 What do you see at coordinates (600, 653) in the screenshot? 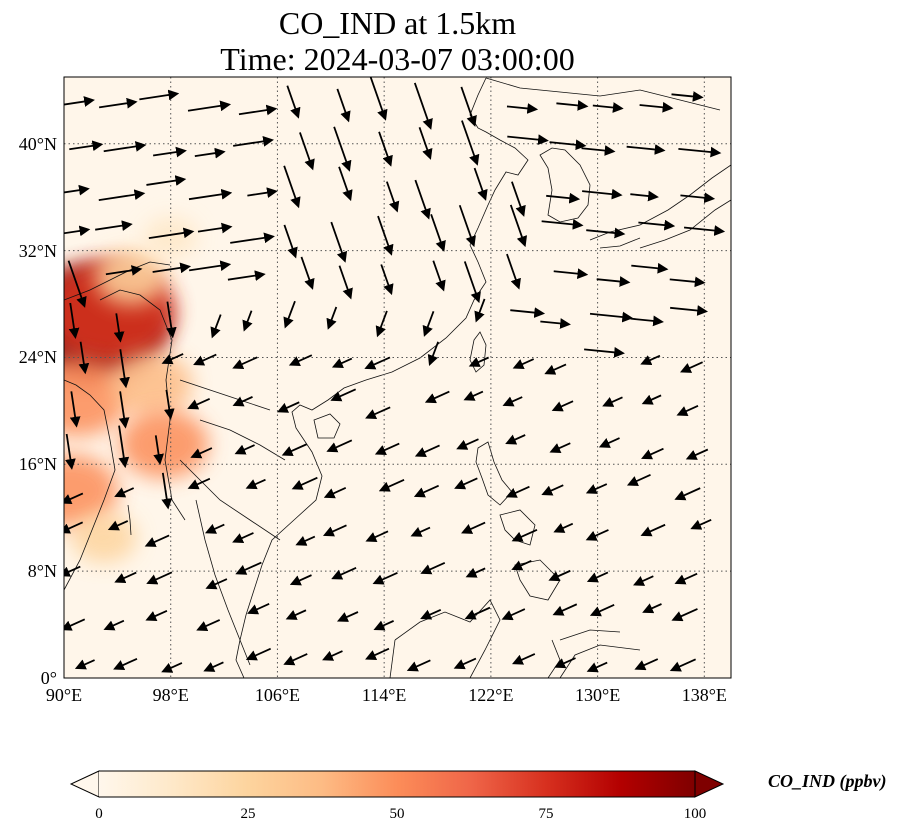
I see `new-guinea-coast` at bounding box center [600, 653].